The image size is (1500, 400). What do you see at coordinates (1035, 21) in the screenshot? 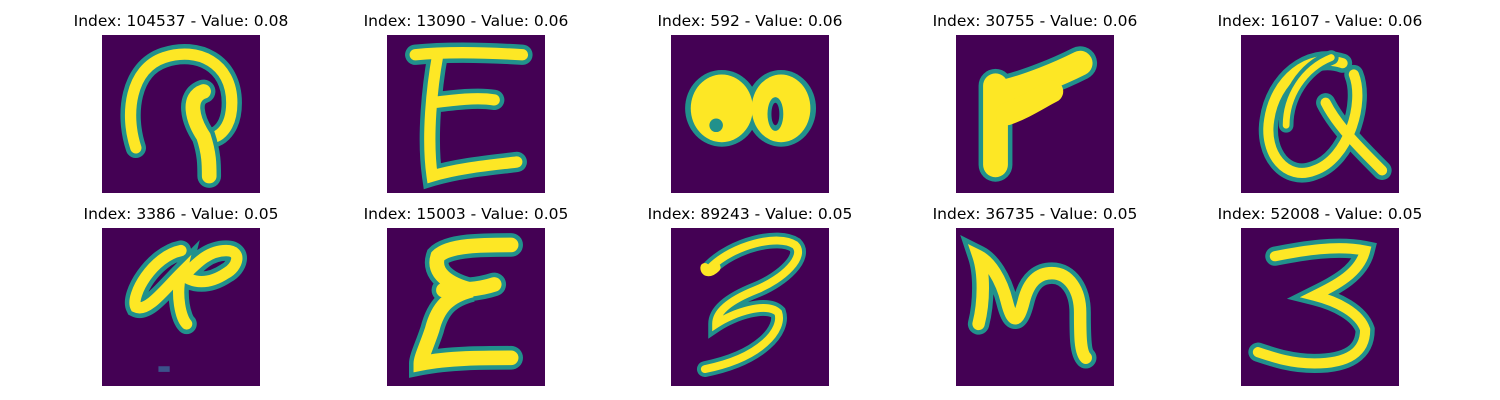
I see `panel-title: Index: 30755 - Value: 0.06` at bounding box center [1035, 21].